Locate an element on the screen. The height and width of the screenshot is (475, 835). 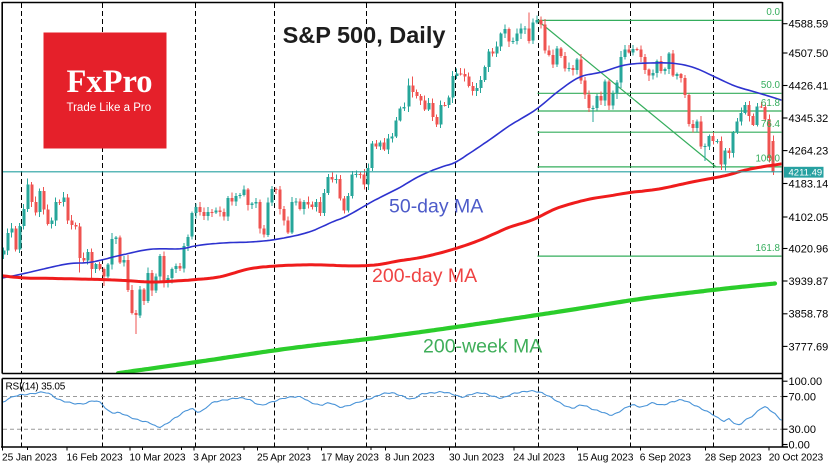
svg-text: 50.0 is located at coordinates (771, 85).